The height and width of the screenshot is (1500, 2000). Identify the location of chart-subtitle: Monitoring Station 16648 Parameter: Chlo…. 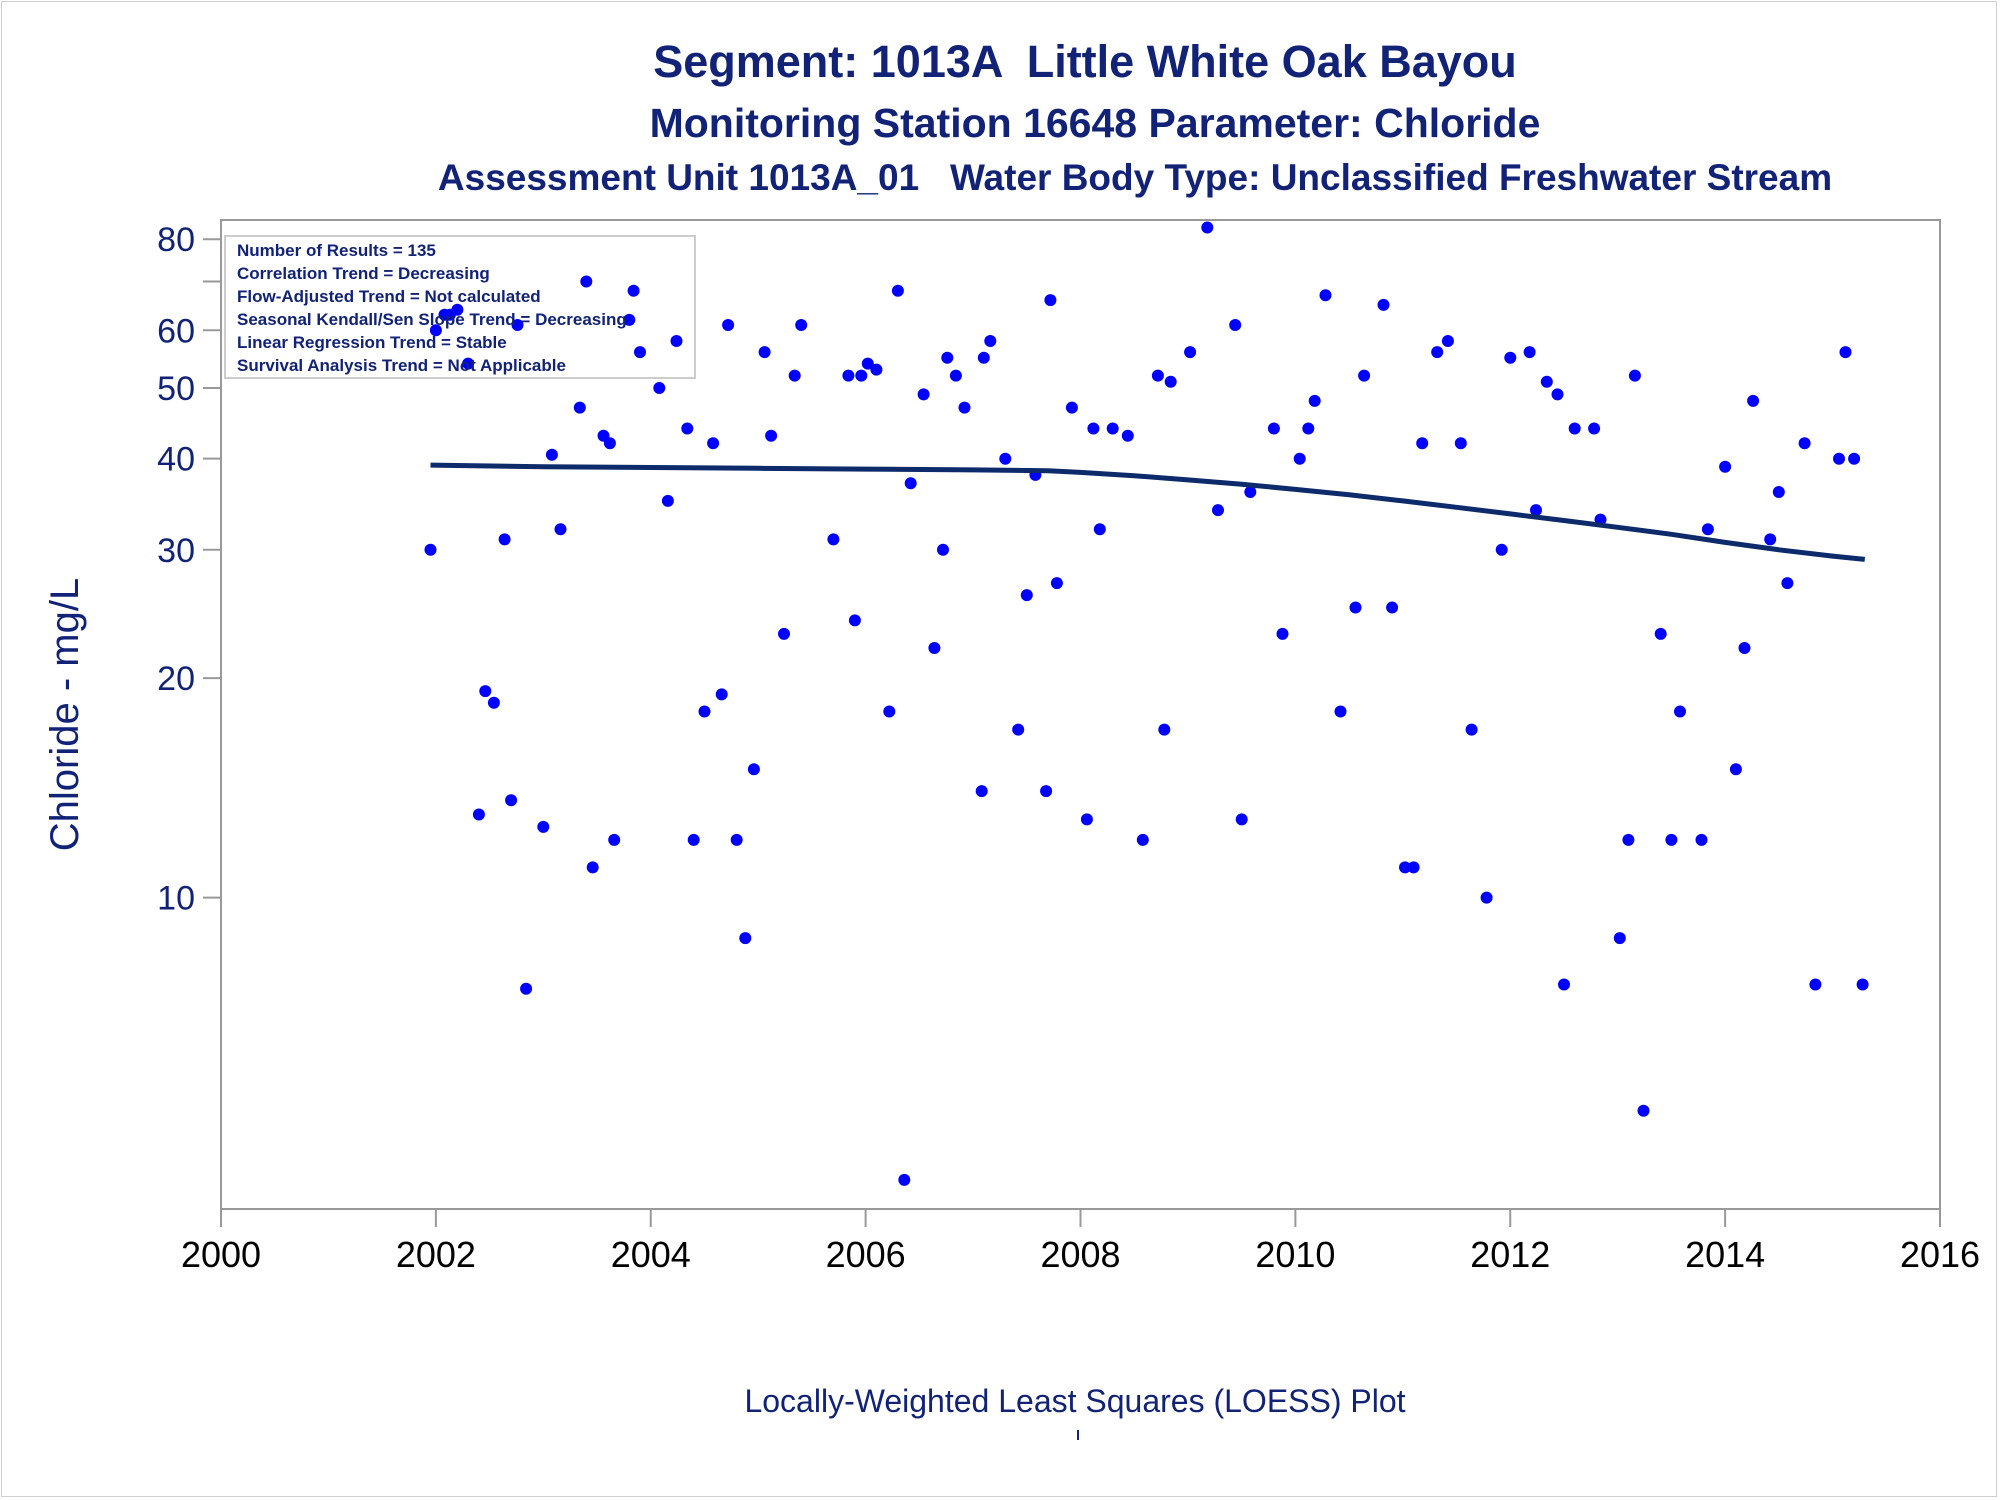
(1095, 123).